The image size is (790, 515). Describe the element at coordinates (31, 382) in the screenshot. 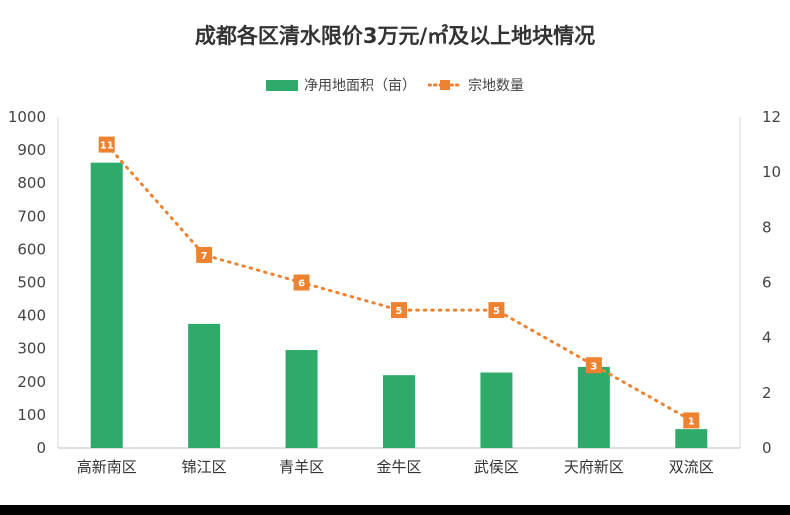

I see `y-left-tick-label: 200` at that location.